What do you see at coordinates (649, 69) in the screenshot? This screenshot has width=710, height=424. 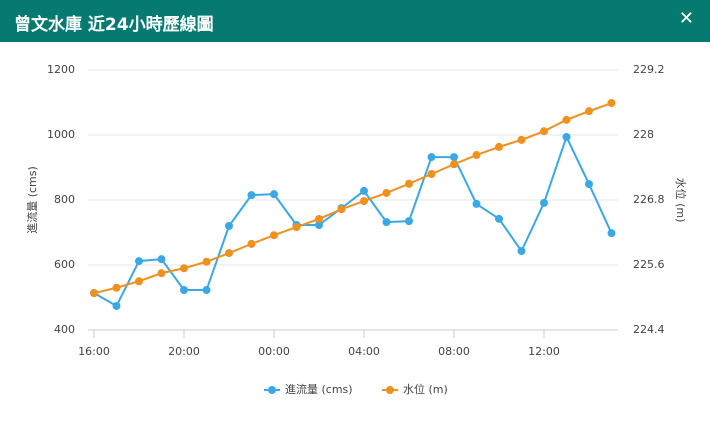 I see `y2-tick-label: 229.2` at bounding box center [649, 69].